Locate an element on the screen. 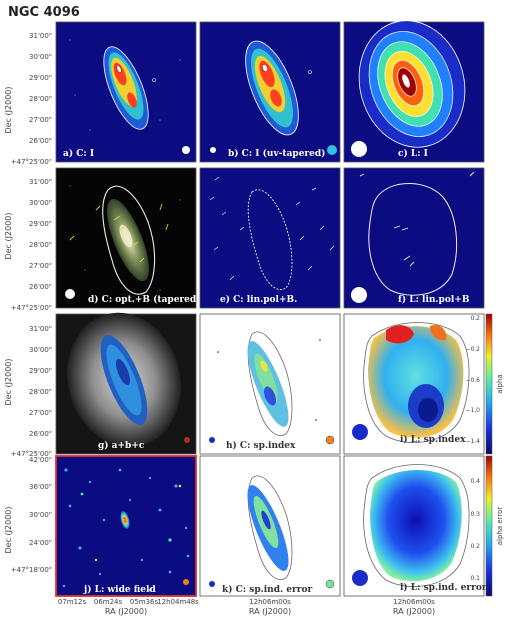 The height and width of the screenshot is (622, 510). xtick: 12h04m48s is located at coordinates (178, 602).